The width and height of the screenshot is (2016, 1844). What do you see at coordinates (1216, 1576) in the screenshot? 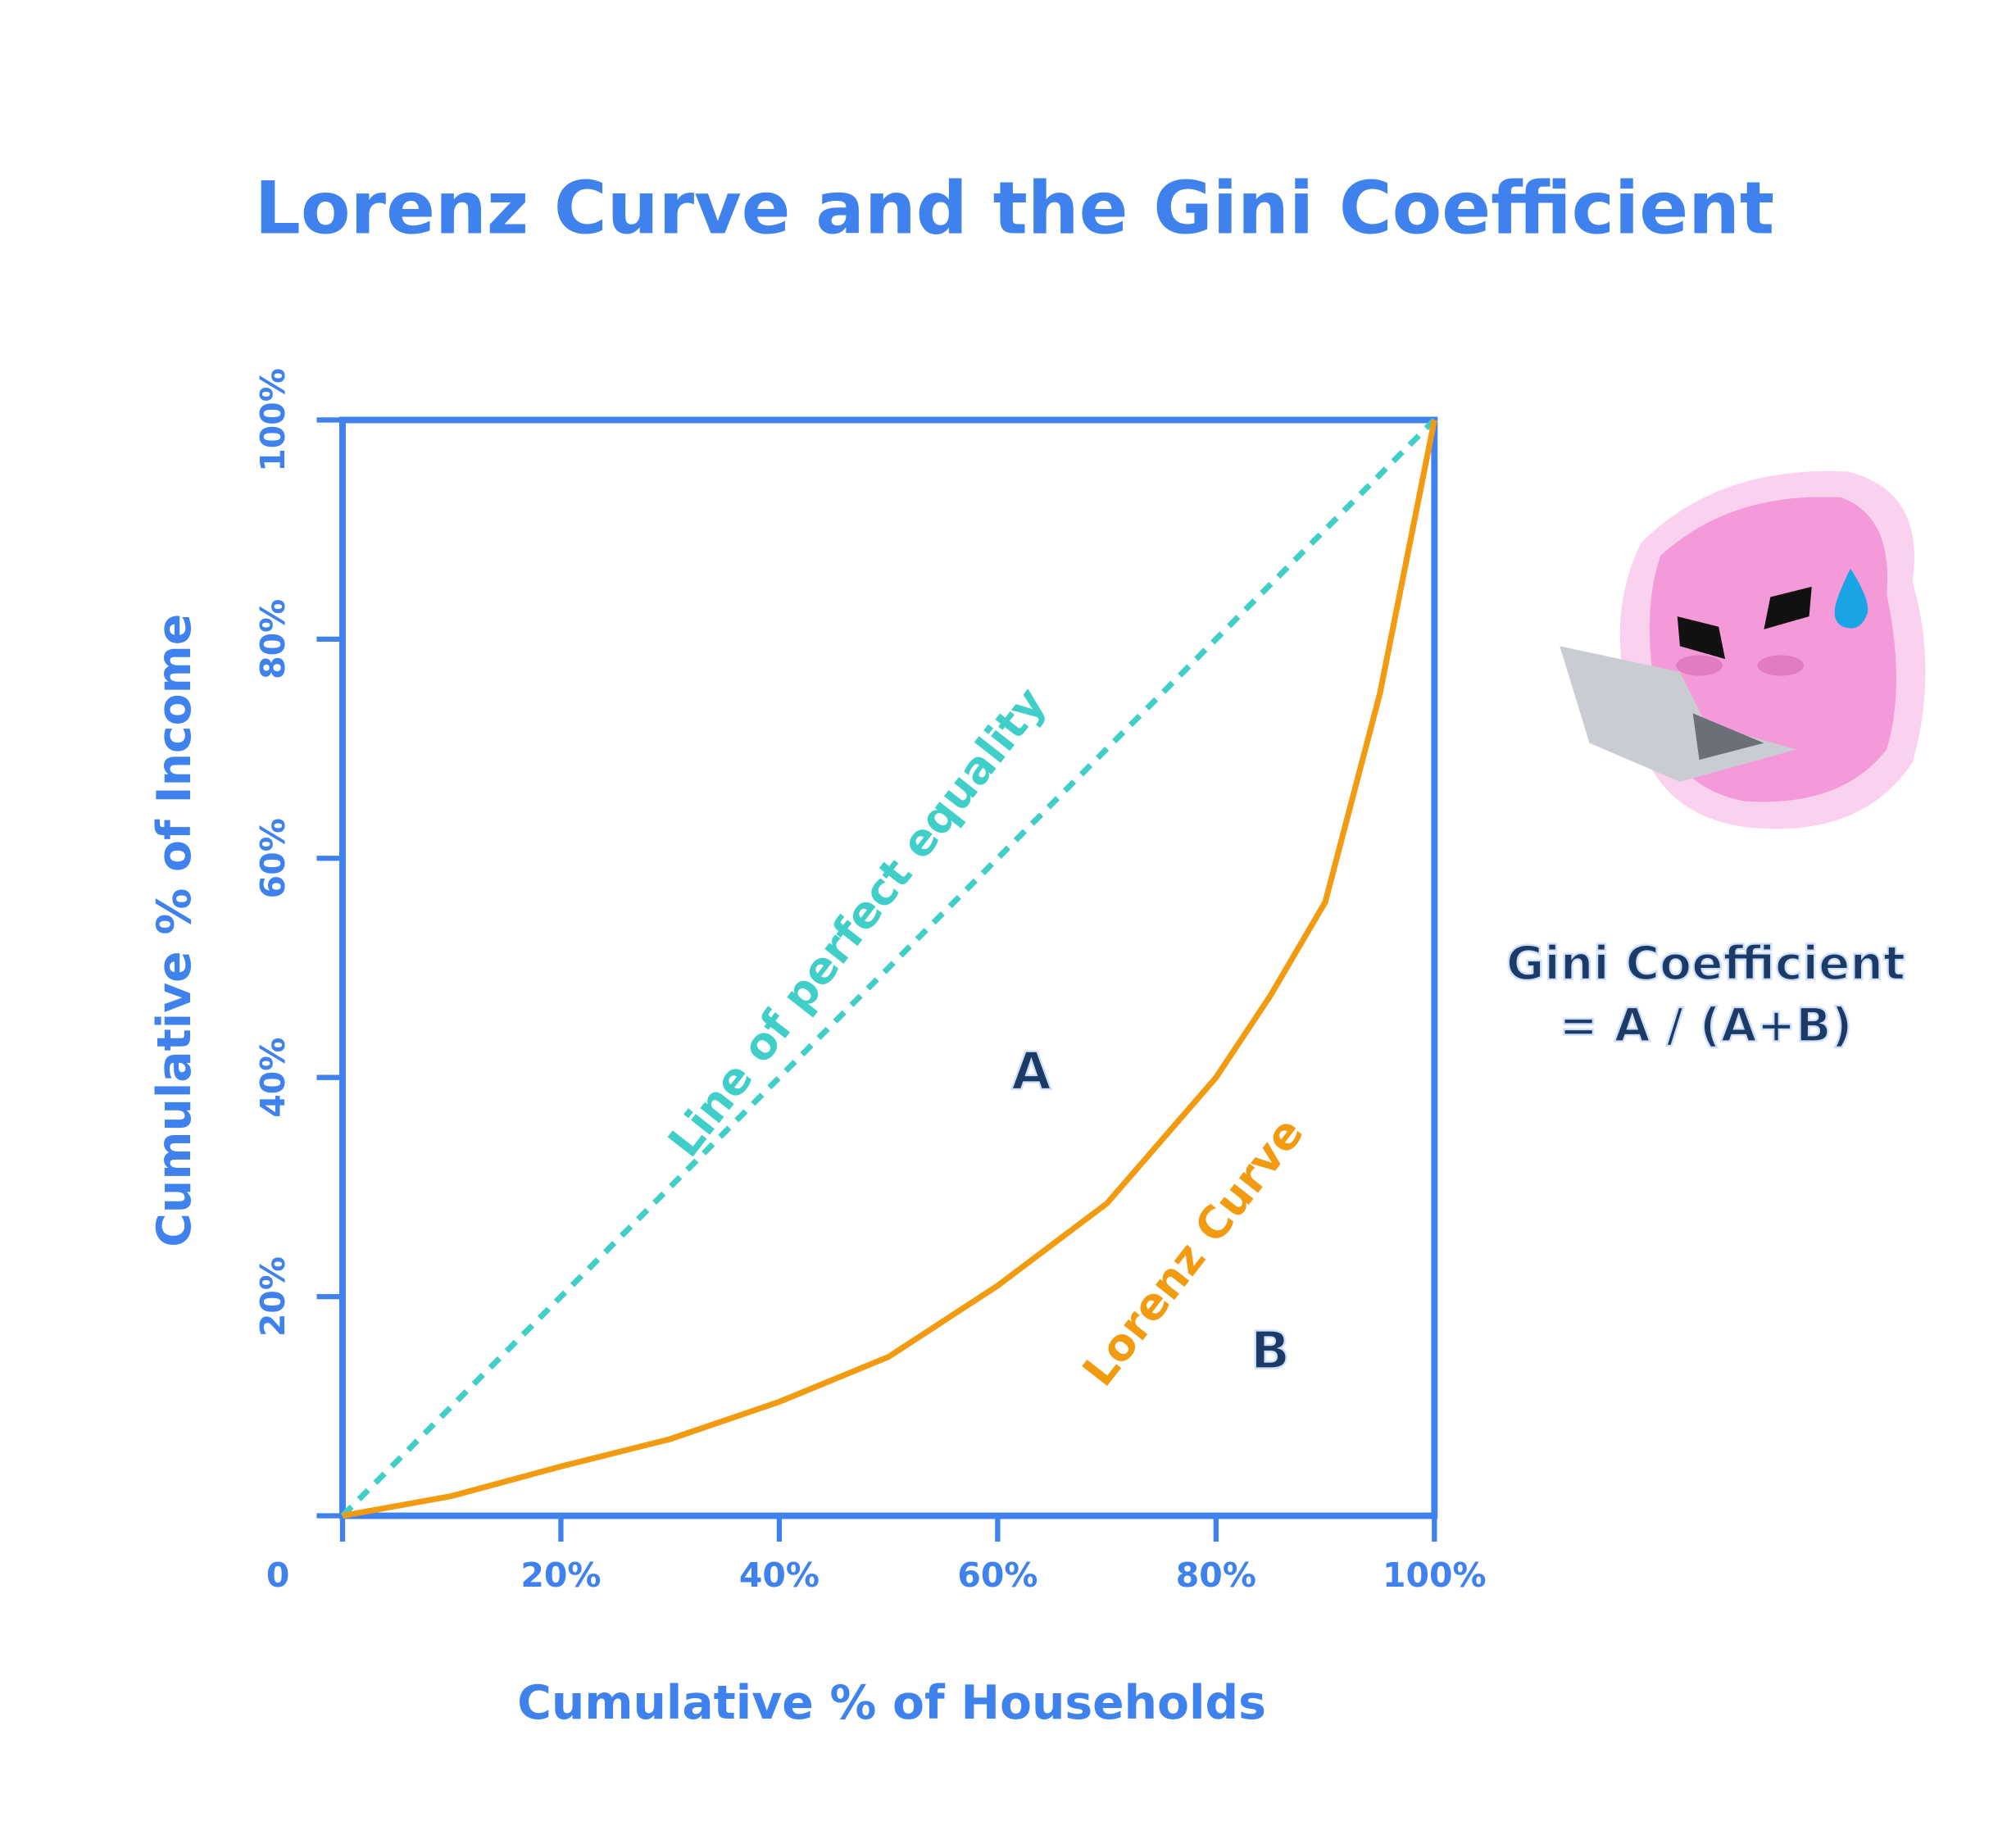
I see `x-tick-label: 80%` at bounding box center [1216, 1576].